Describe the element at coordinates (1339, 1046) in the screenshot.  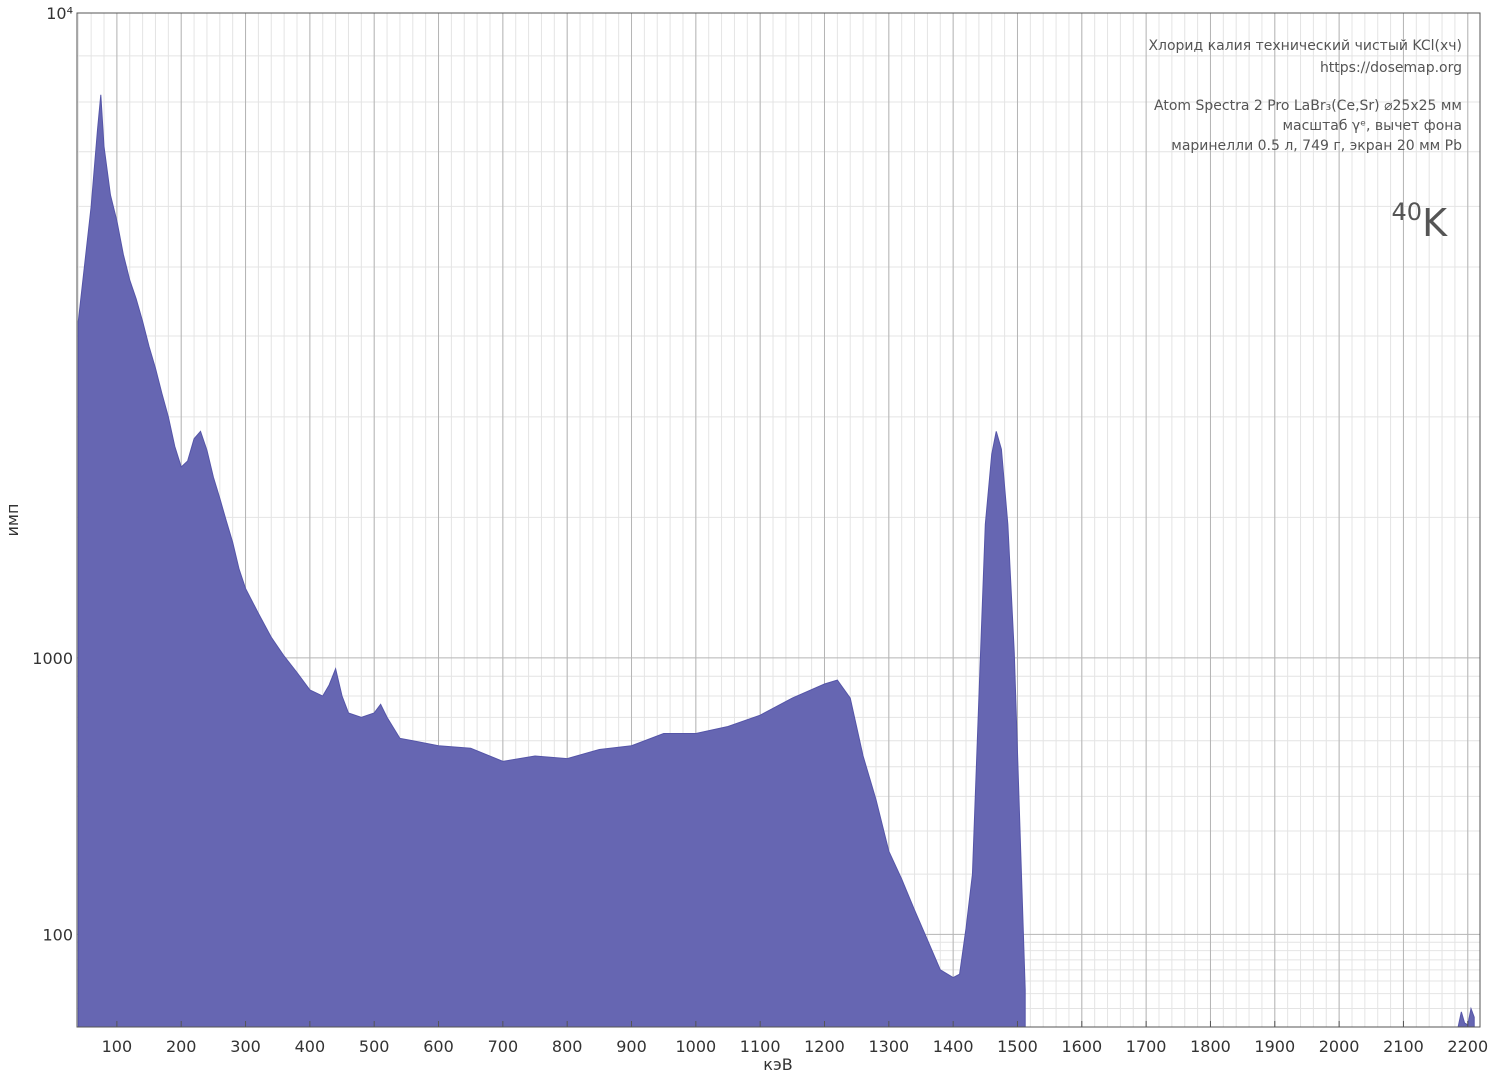
I see `x-tick-label: 2000` at that location.